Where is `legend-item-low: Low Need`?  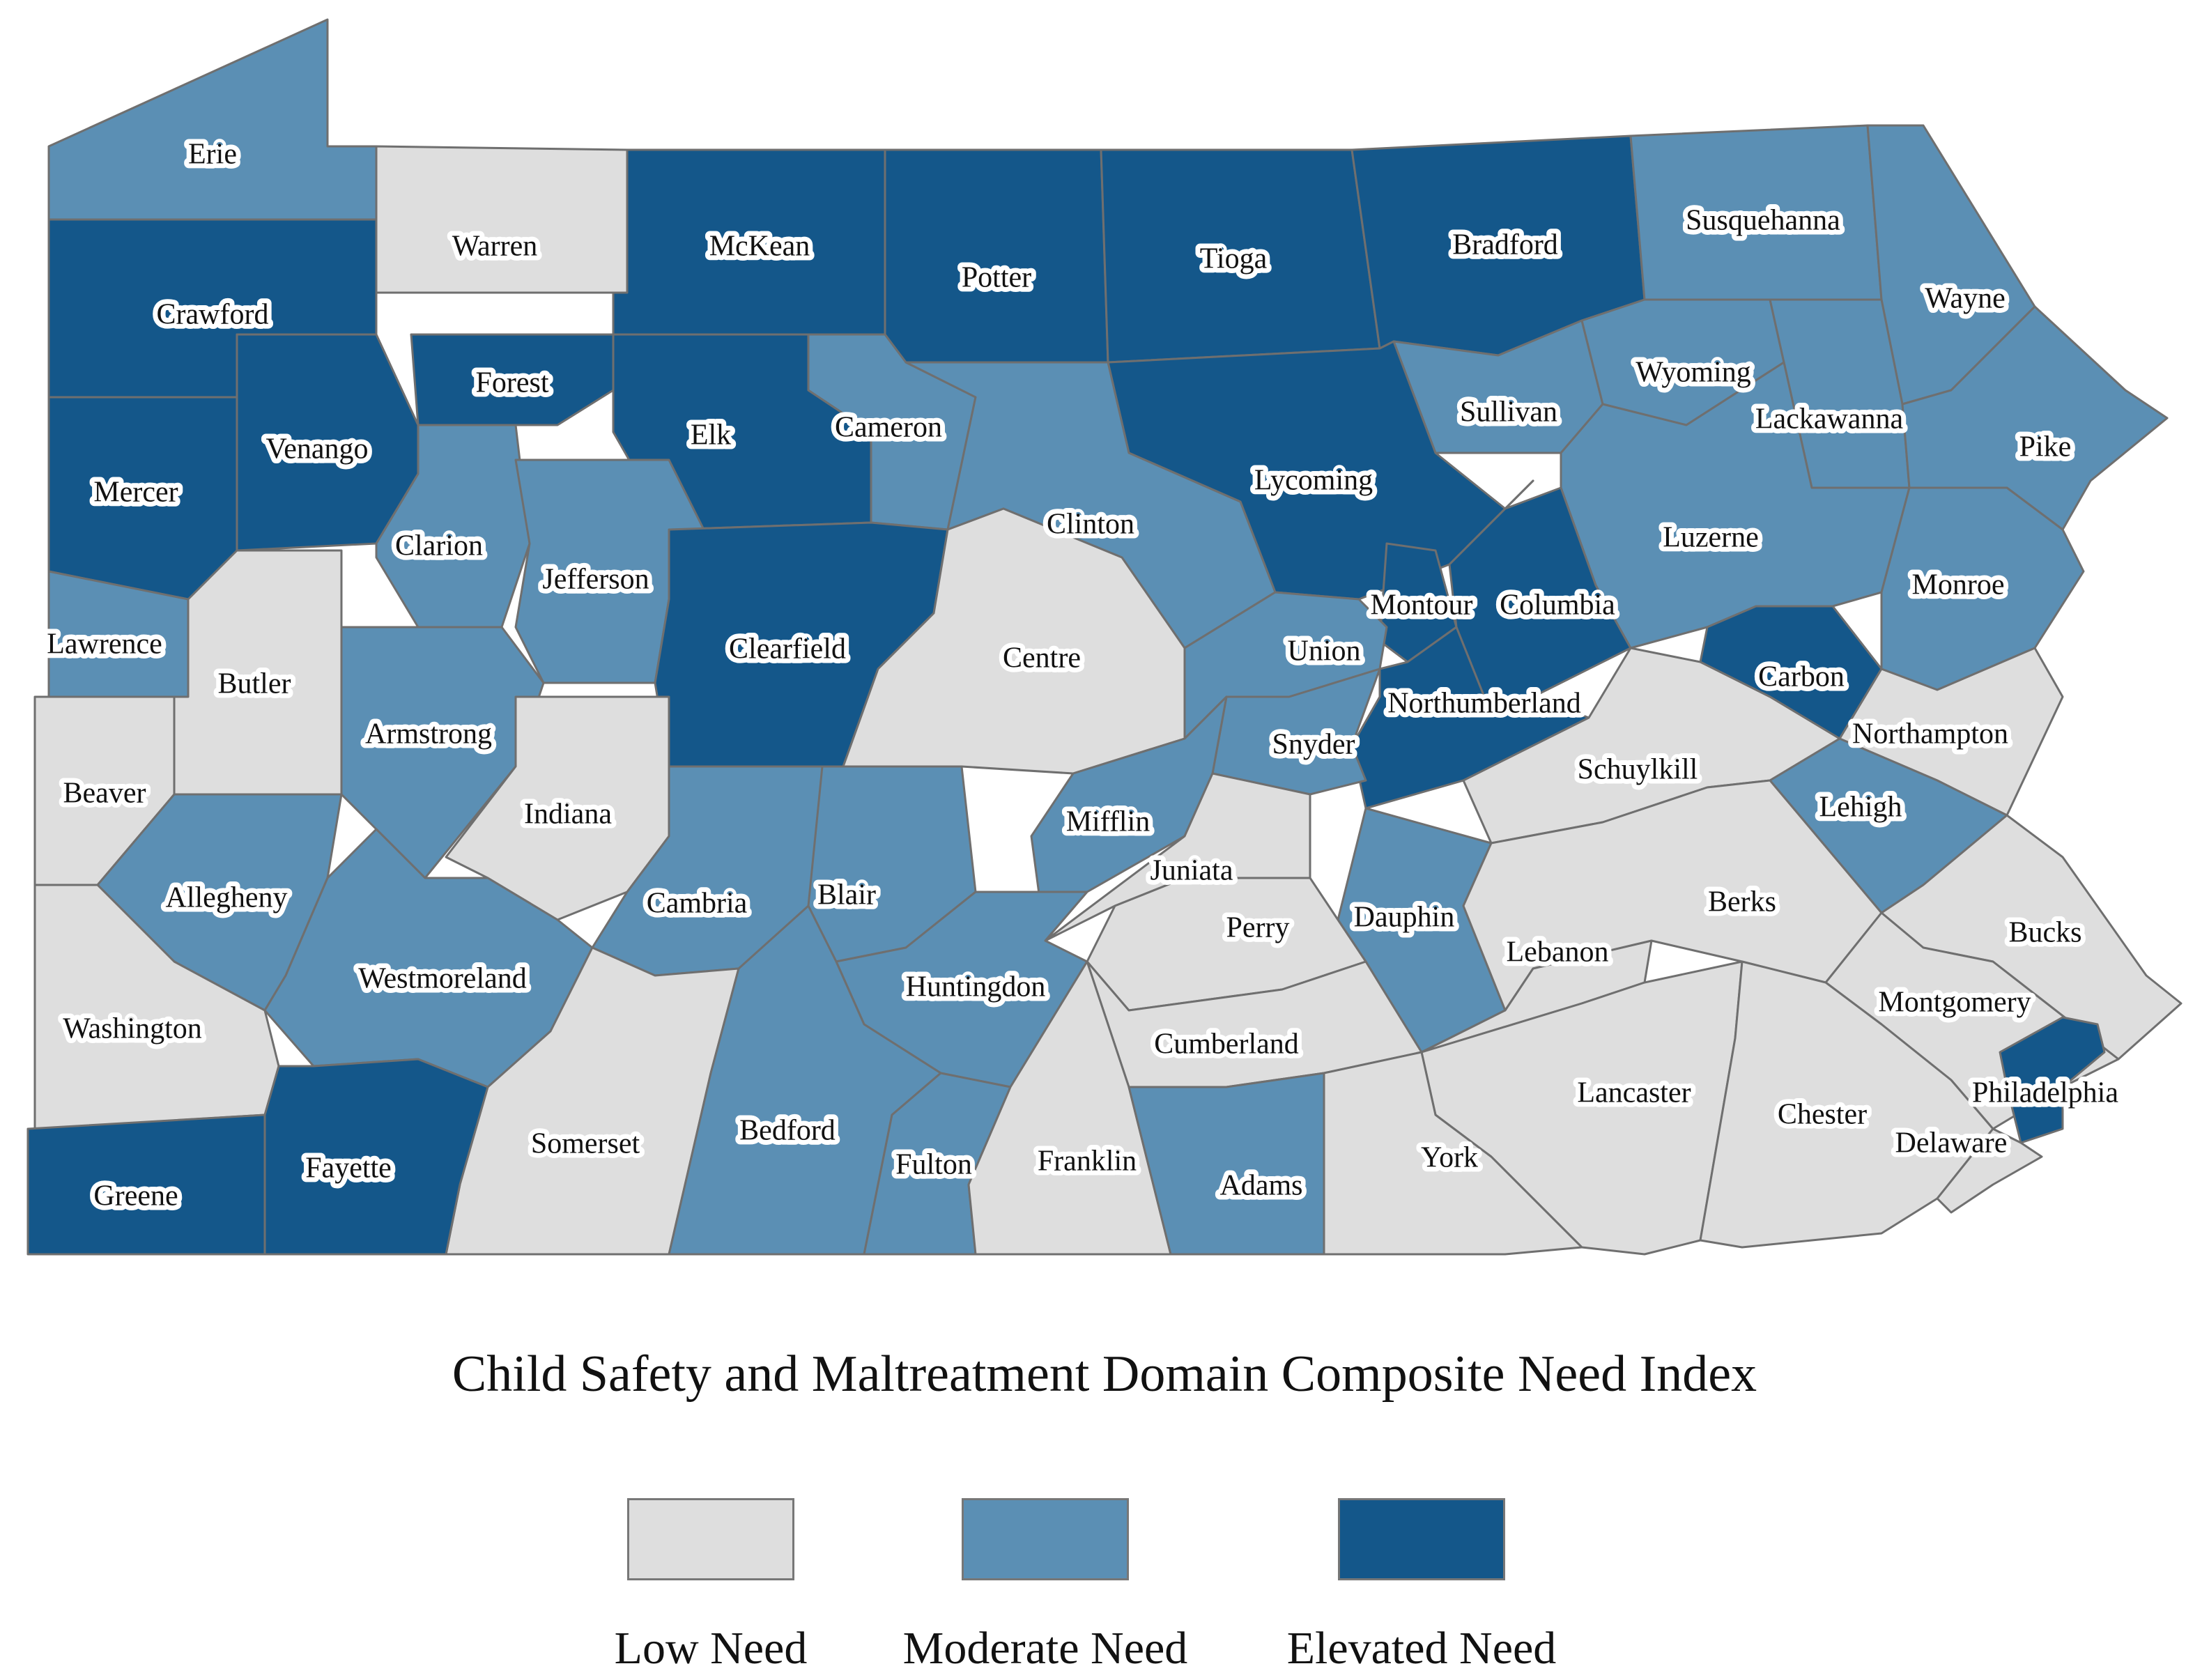 legend-item-low: Low Need is located at coordinates (711, 1586).